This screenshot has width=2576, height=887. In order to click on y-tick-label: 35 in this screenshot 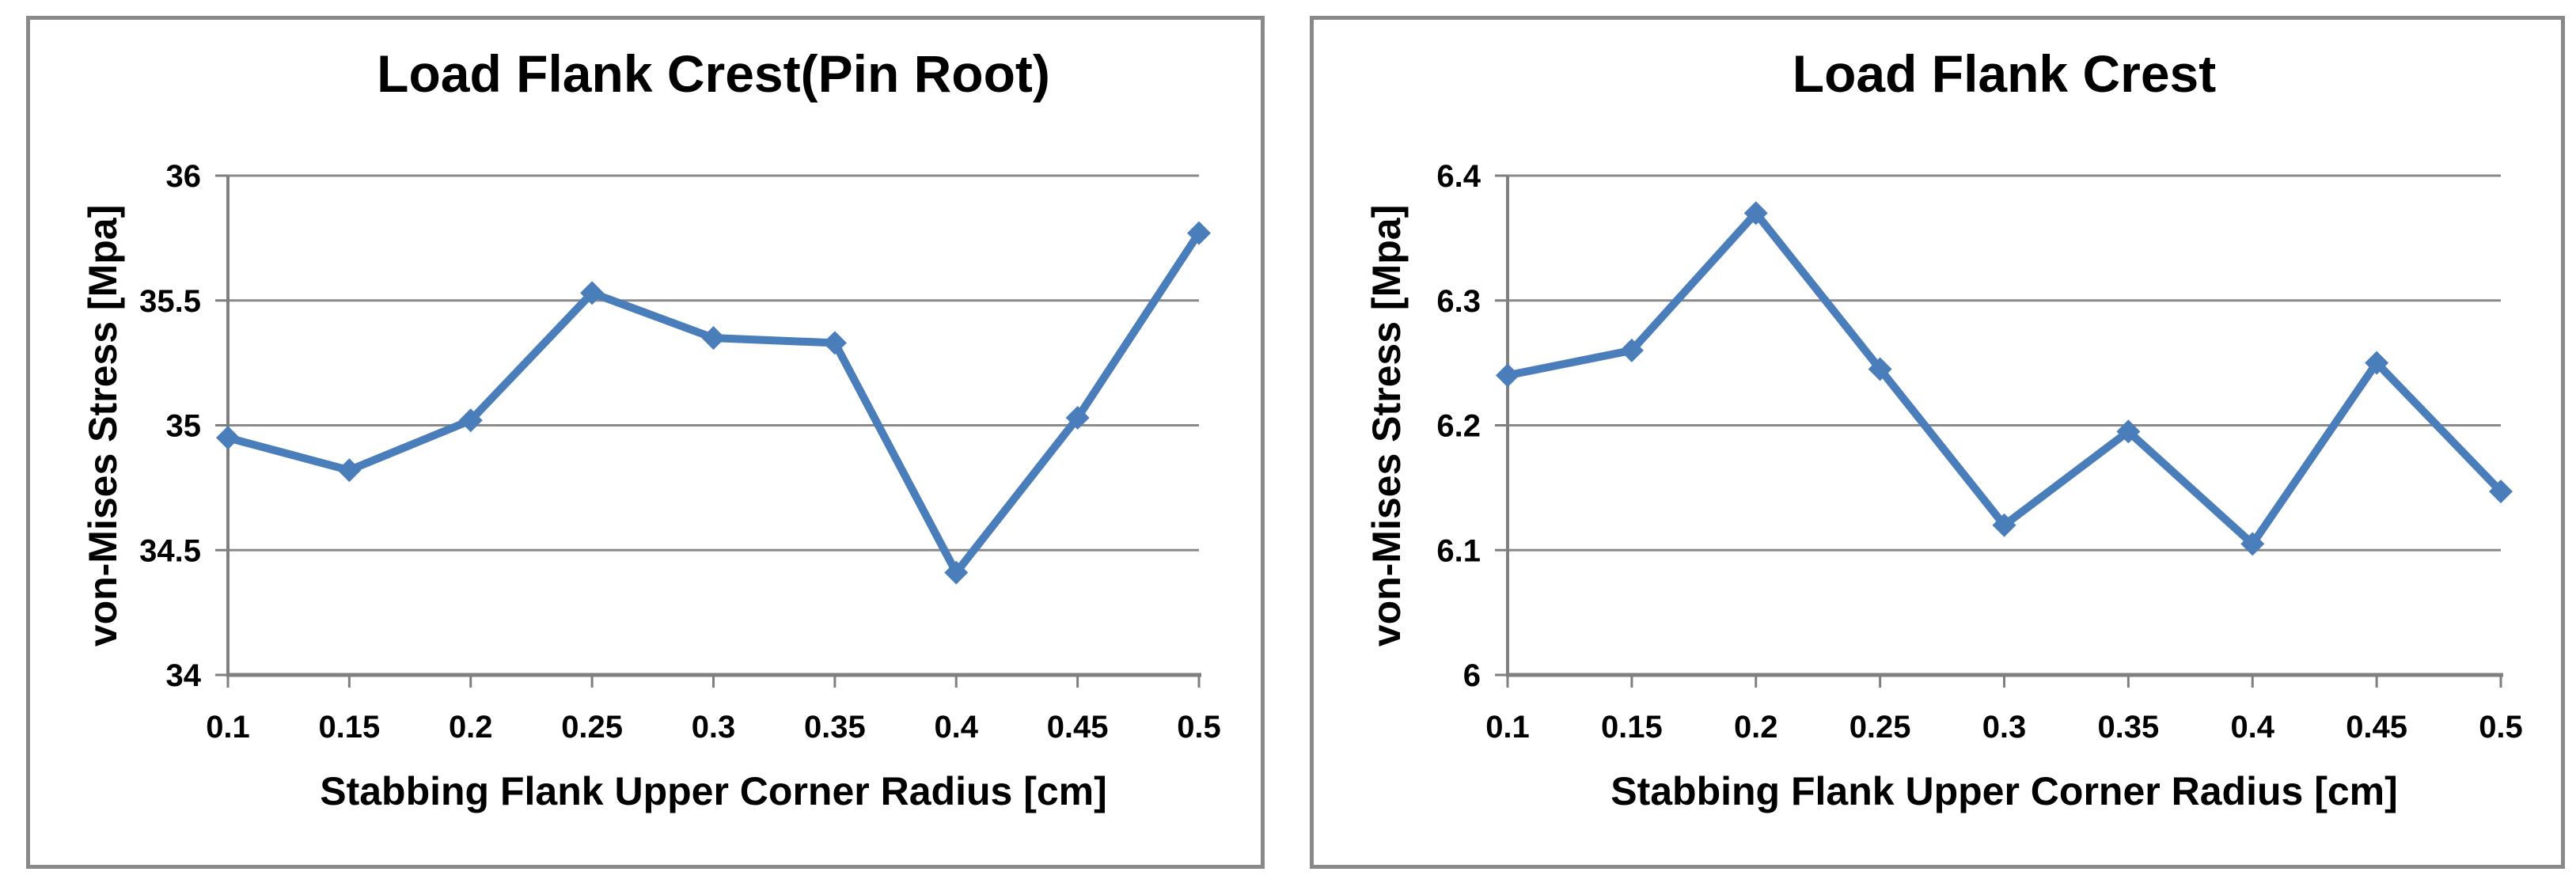, I will do `click(184, 426)`.